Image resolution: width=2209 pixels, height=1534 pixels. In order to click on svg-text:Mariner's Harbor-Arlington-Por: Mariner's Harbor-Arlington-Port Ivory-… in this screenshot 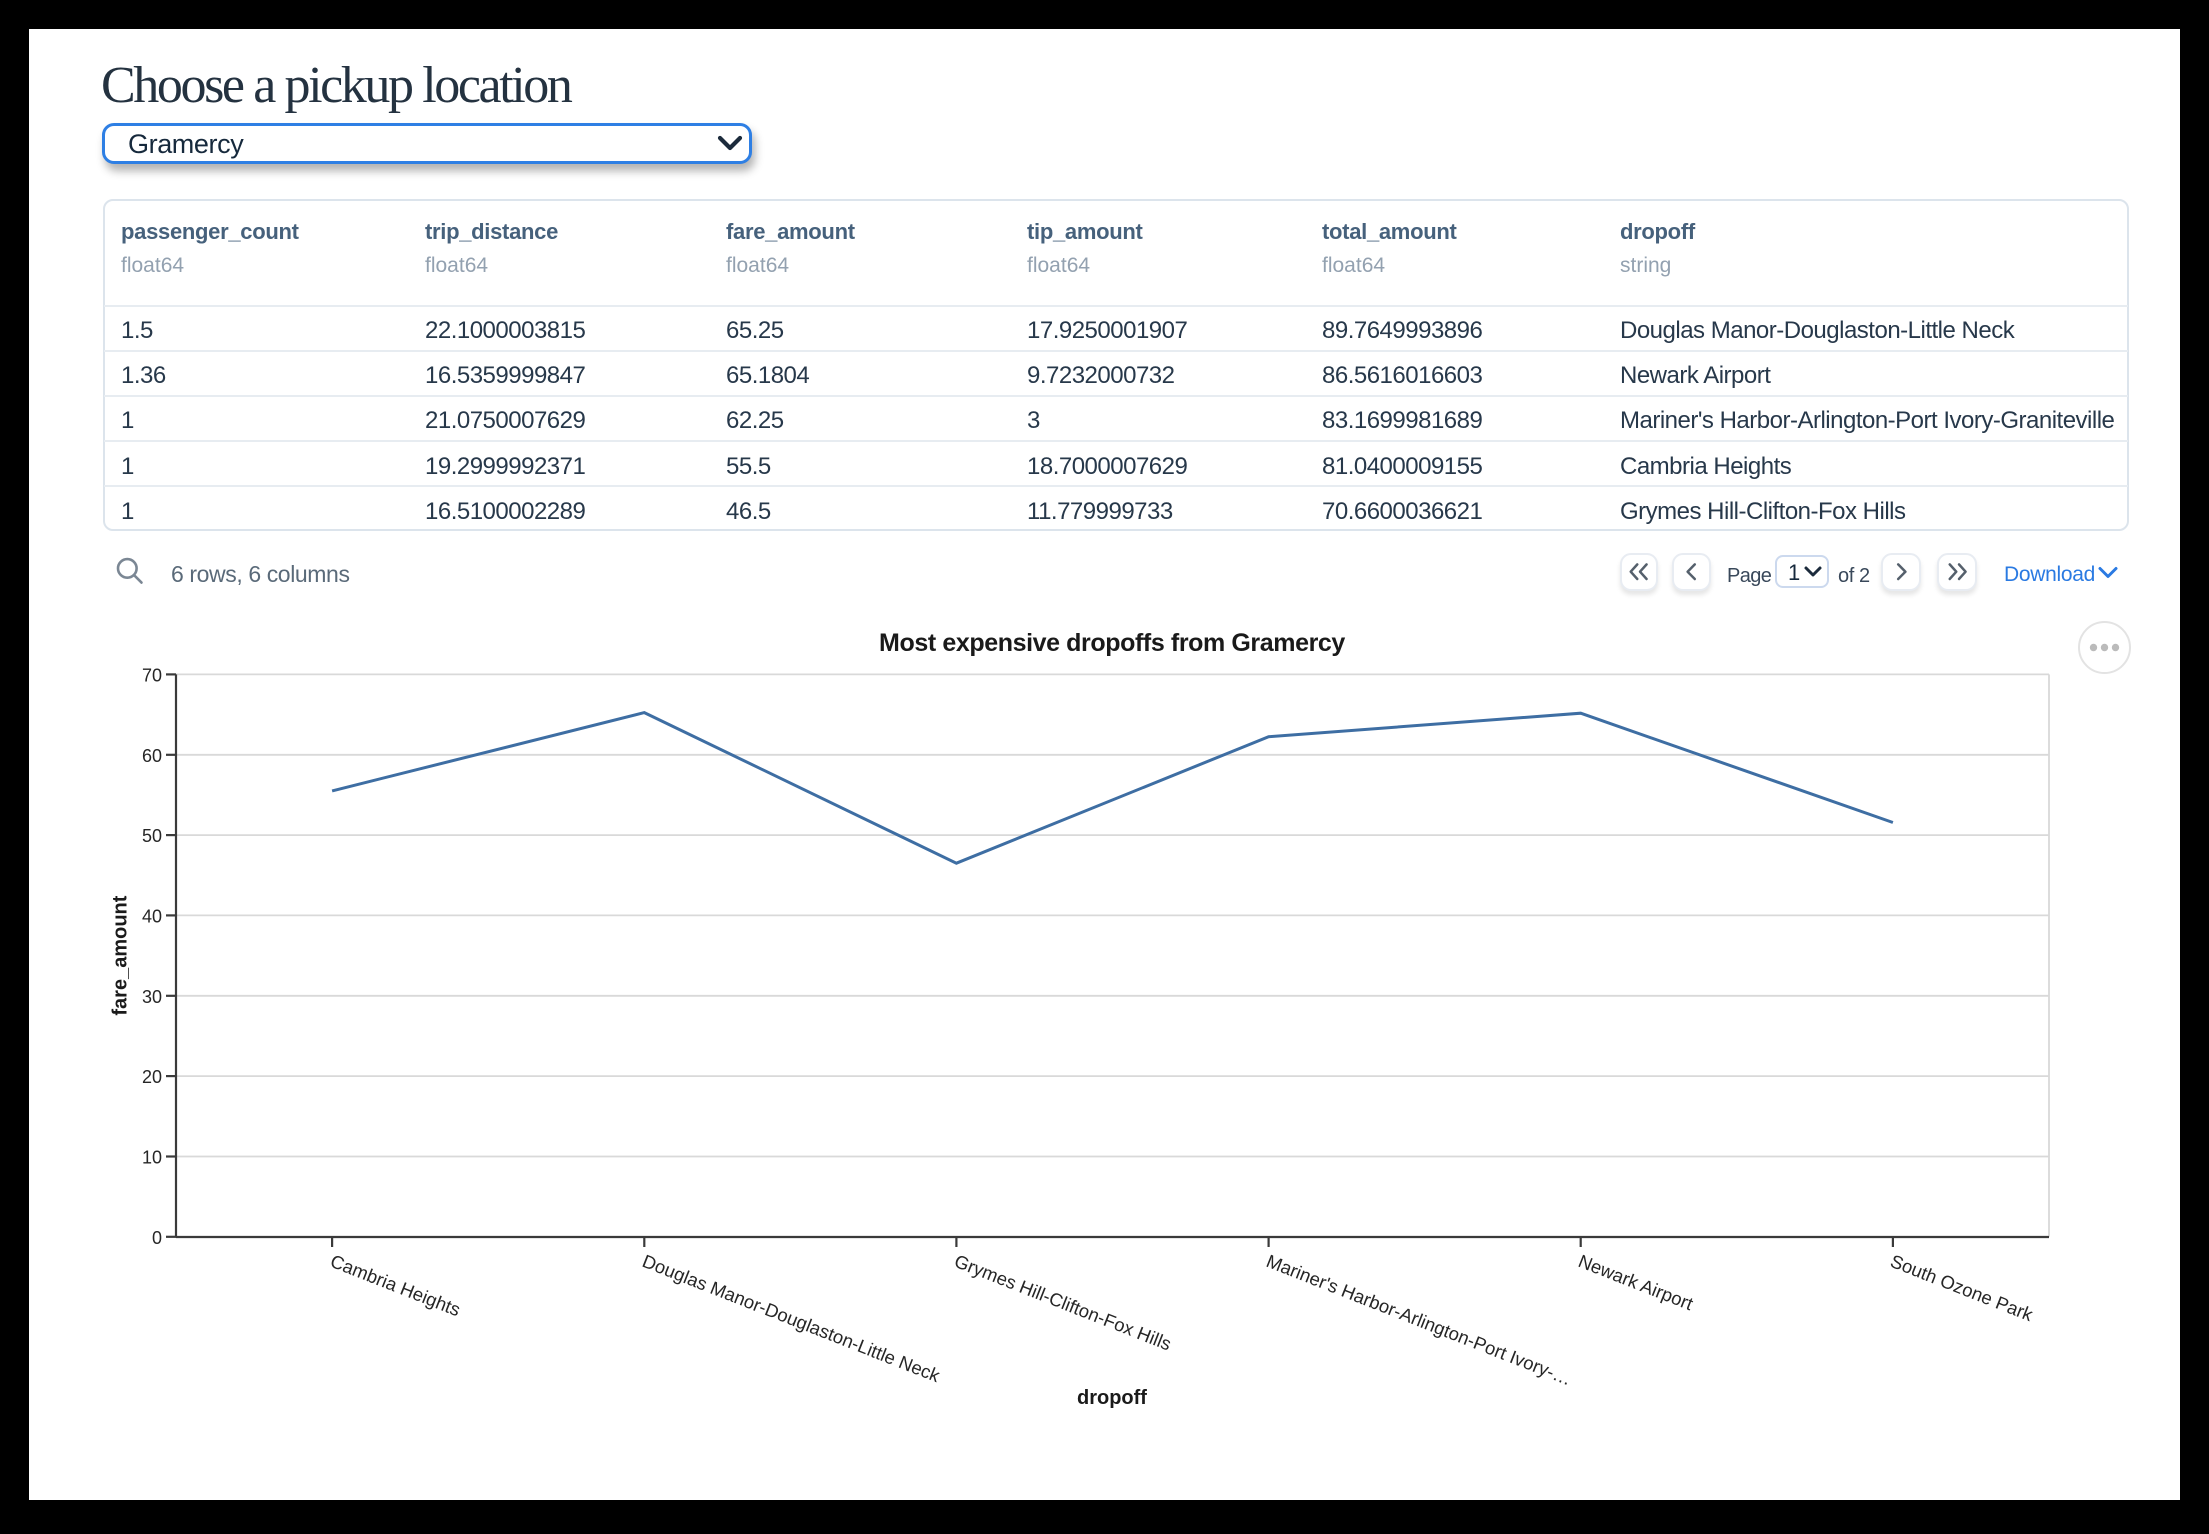, I will do `click(1419, 1319)`.